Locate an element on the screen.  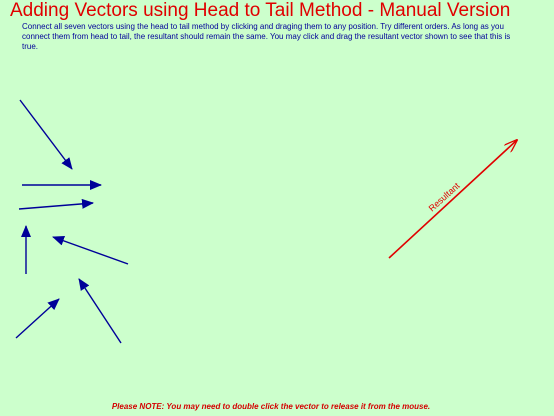
resultant-label: Resultant is located at coordinates (444, 196).